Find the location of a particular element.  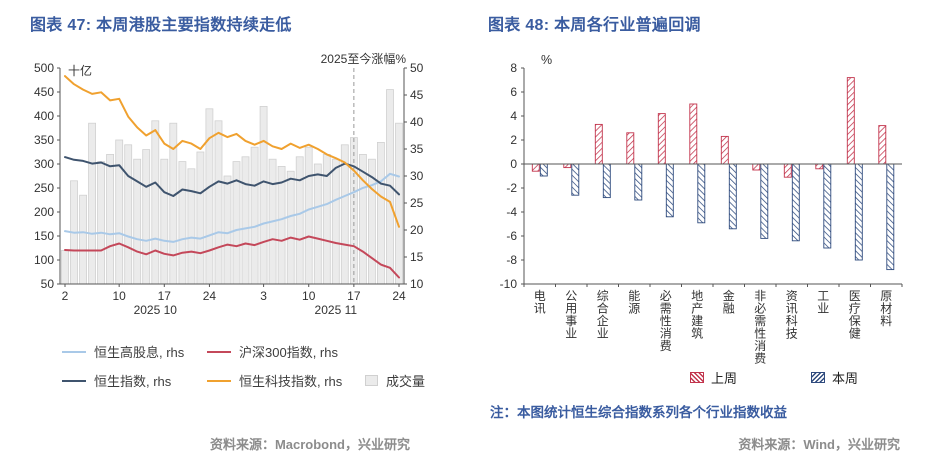

unit-label: 十亿 is located at coordinates (80, 70).